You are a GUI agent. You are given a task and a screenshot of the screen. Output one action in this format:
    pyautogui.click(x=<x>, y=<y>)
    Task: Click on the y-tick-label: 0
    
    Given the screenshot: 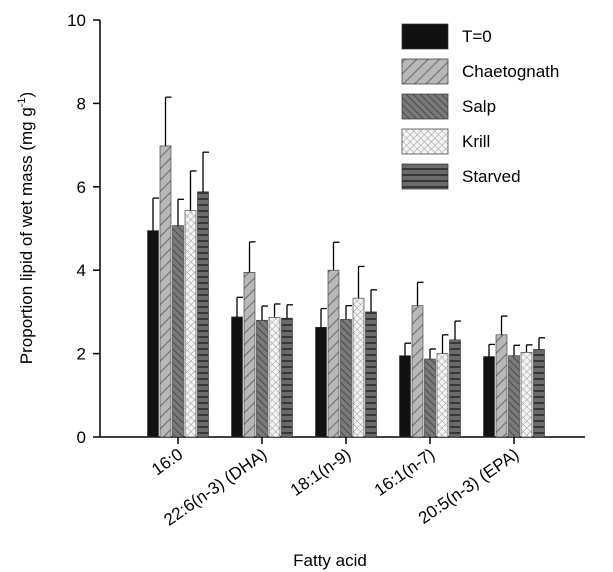 What is the action you would take?
    pyautogui.click(x=81, y=437)
    